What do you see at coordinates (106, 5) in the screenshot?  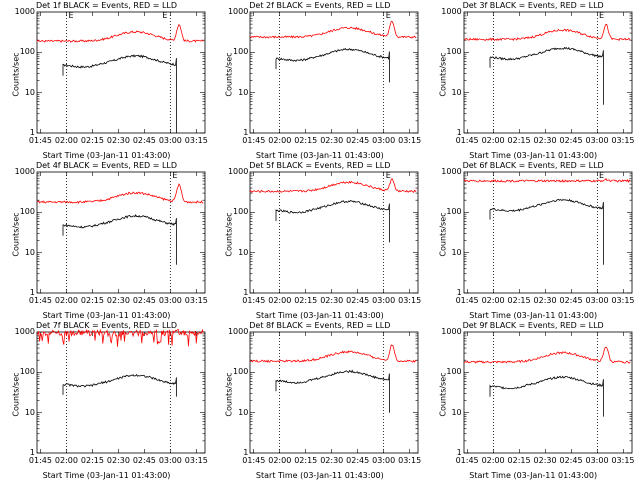 I see `chart-title: Det 1f BLACK = Events, RED = LLD` at bounding box center [106, 5].